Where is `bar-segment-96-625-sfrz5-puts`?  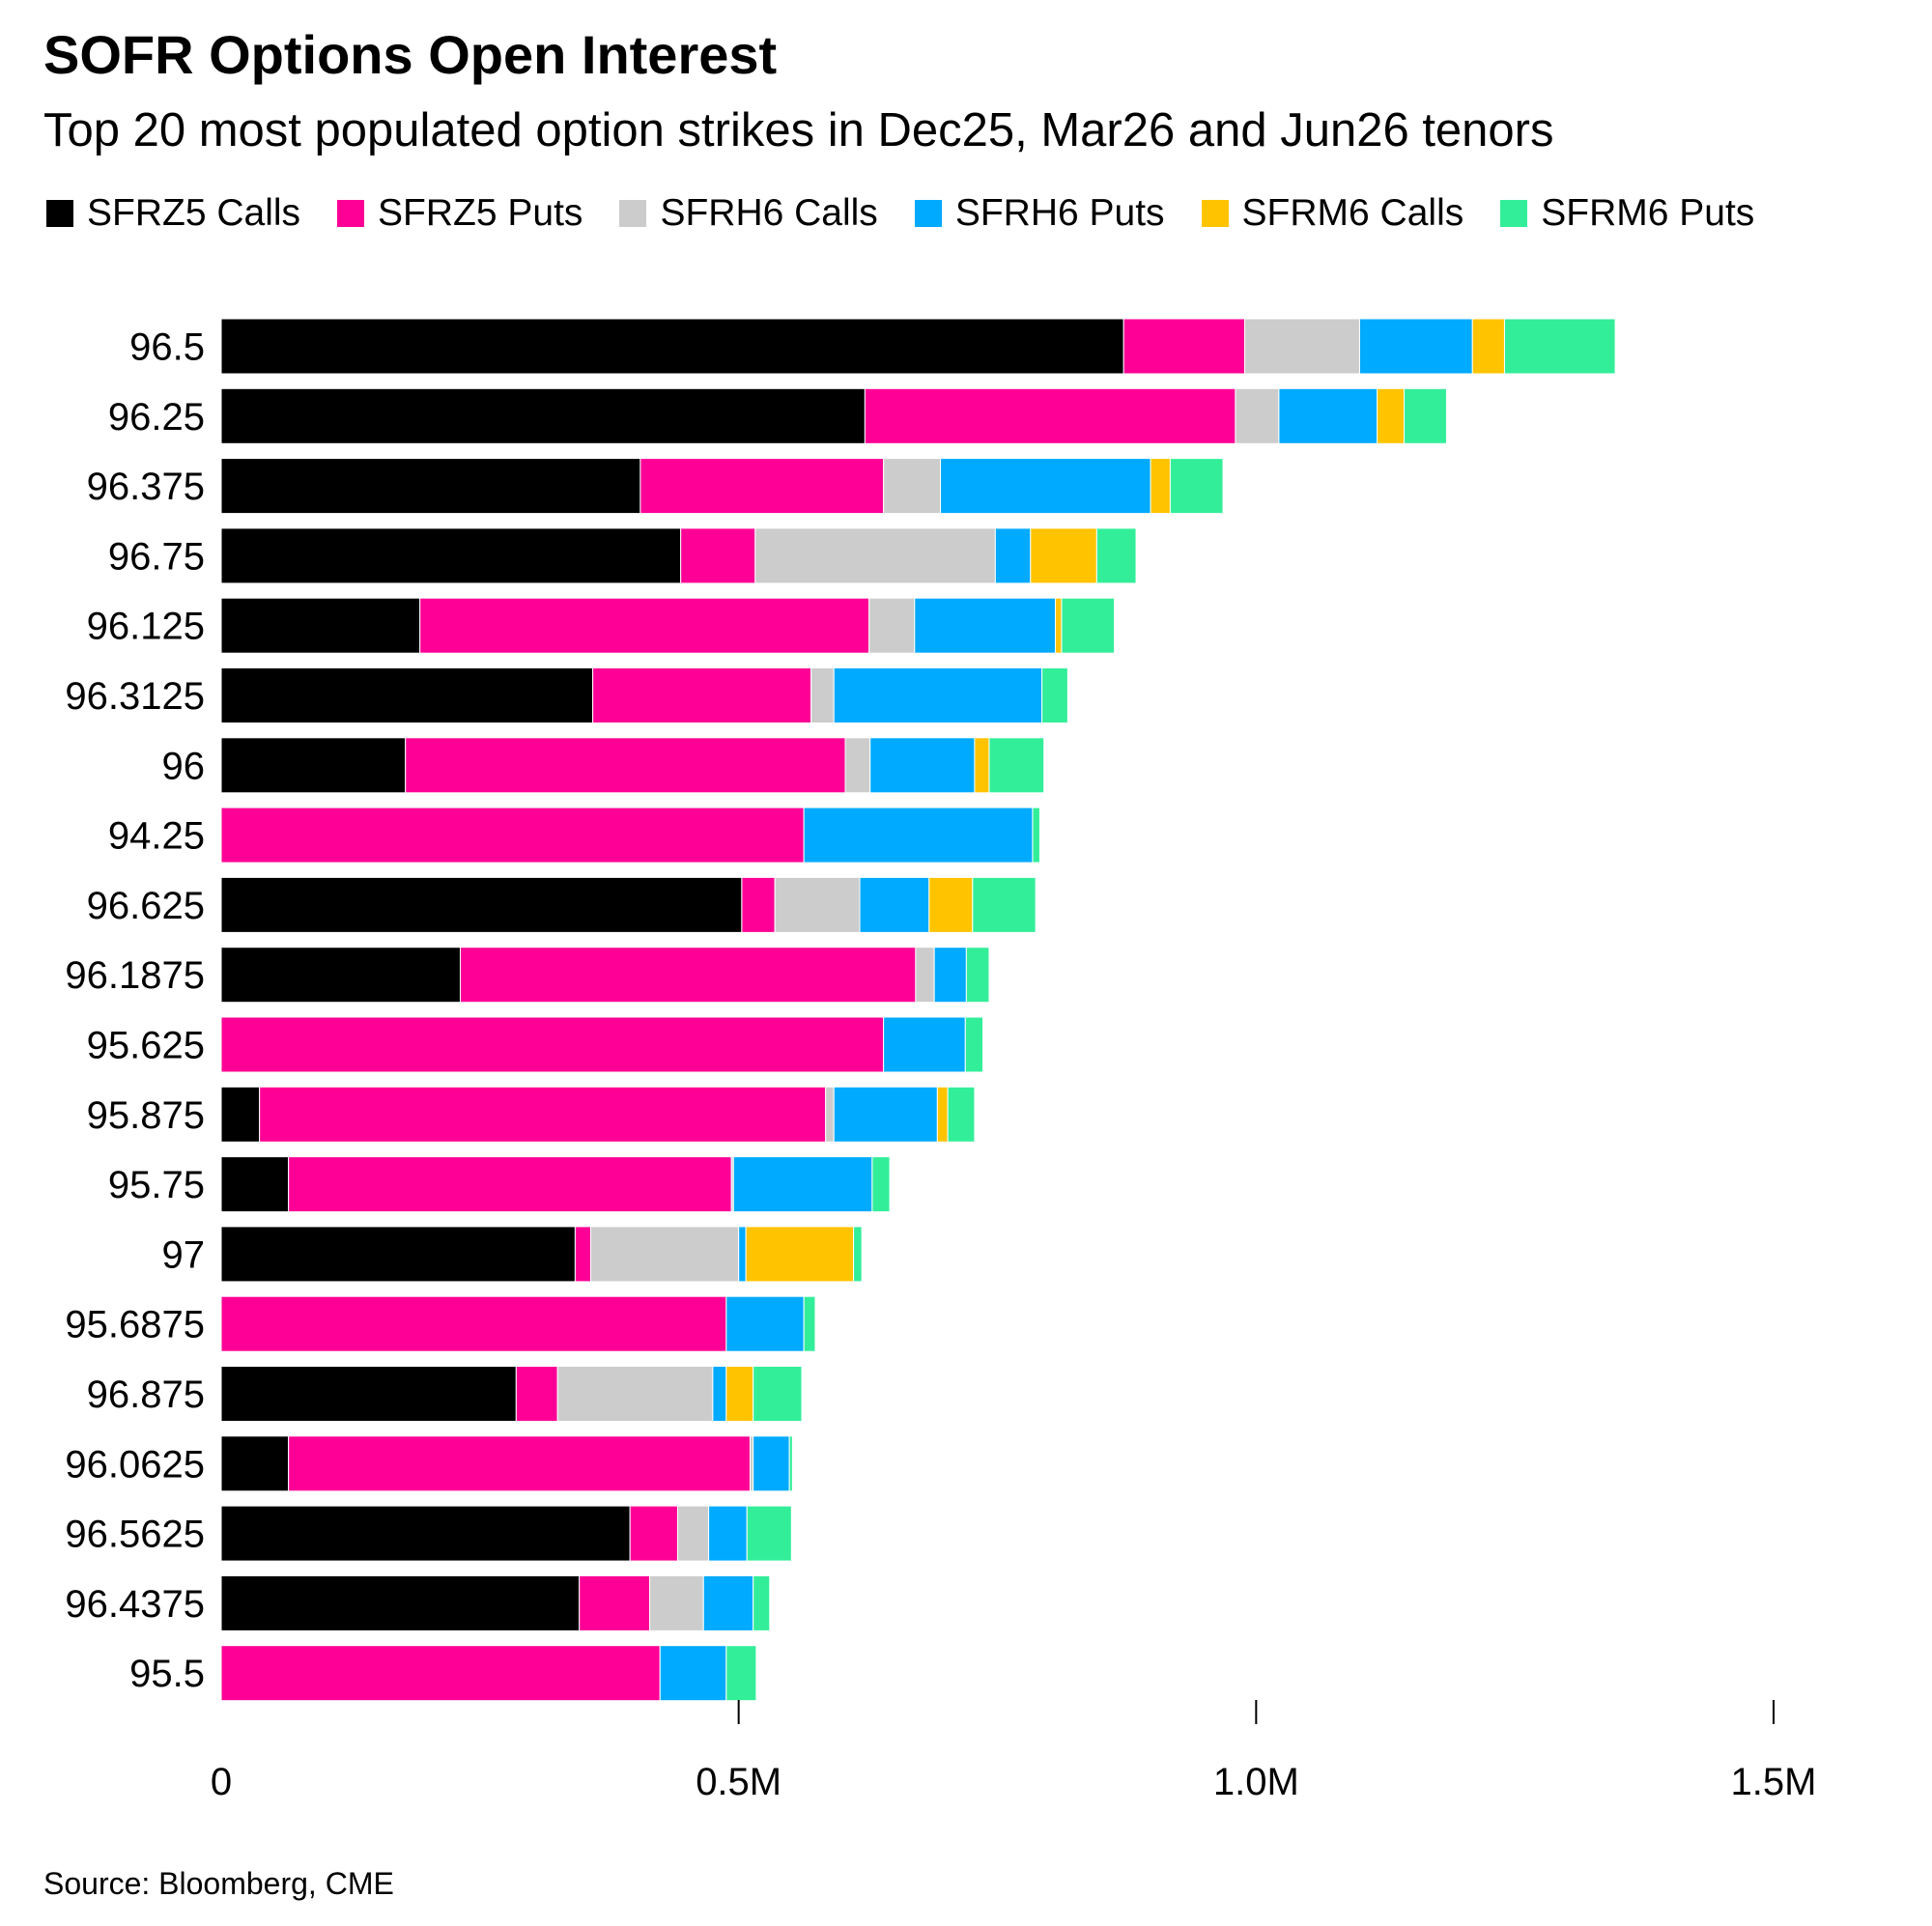 bar-segment-96-625-sfrz5-puts is located at coordinates (758, 904).